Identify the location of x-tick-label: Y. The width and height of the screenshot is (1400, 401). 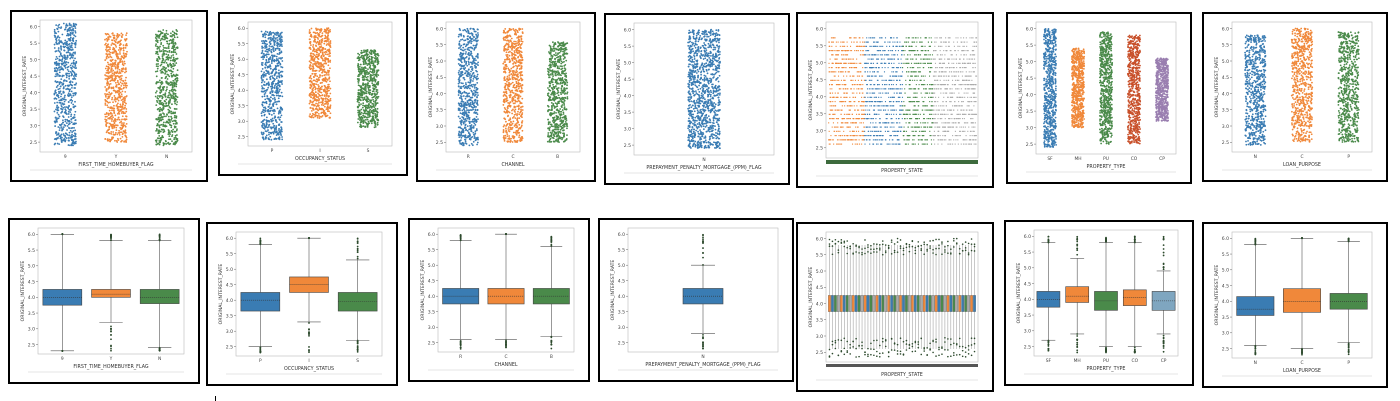
(116, 157).